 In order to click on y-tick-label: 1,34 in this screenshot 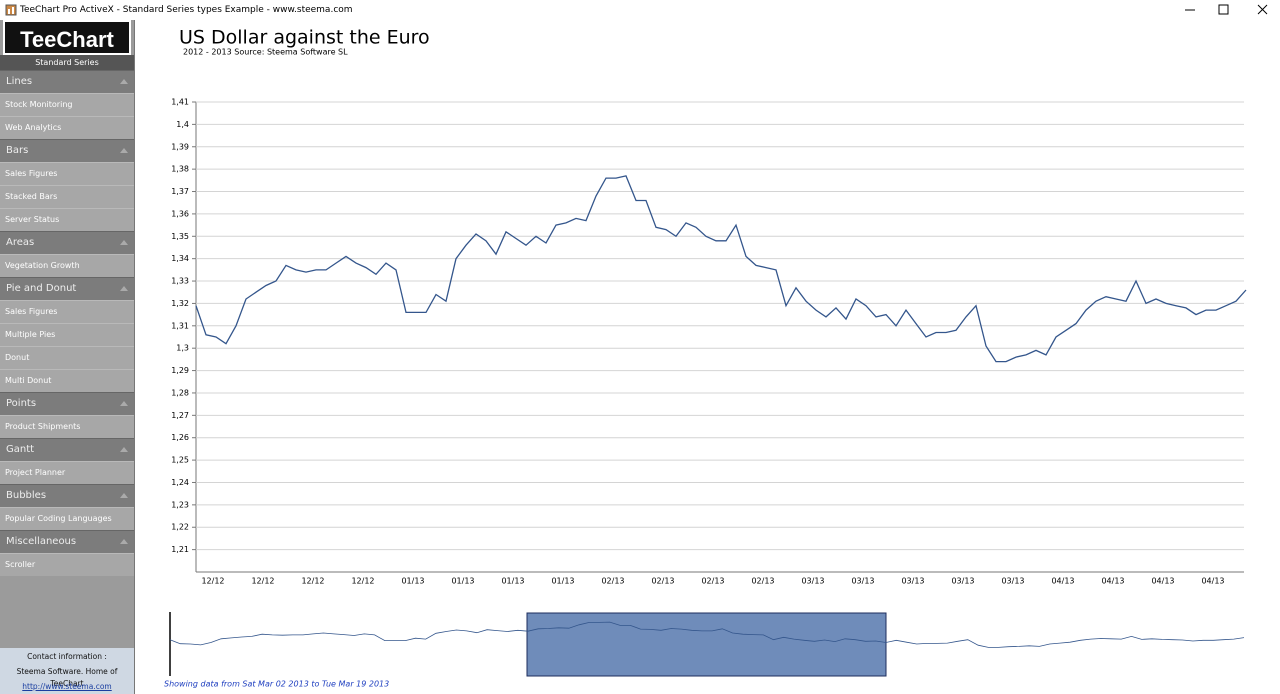, I will do `click(180, 258)`.